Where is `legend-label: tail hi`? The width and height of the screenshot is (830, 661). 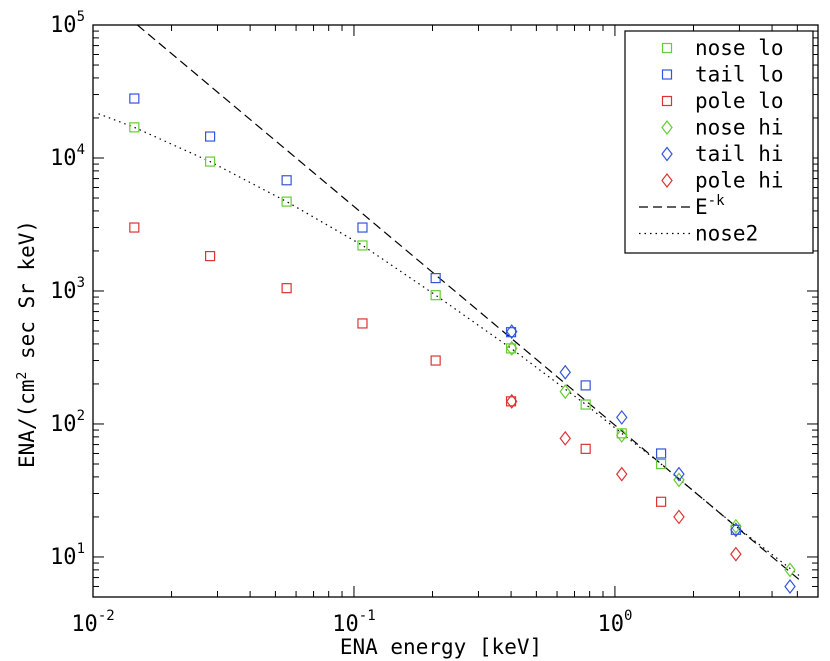 legend-label: tail hi is located at coordinates (739, 154).